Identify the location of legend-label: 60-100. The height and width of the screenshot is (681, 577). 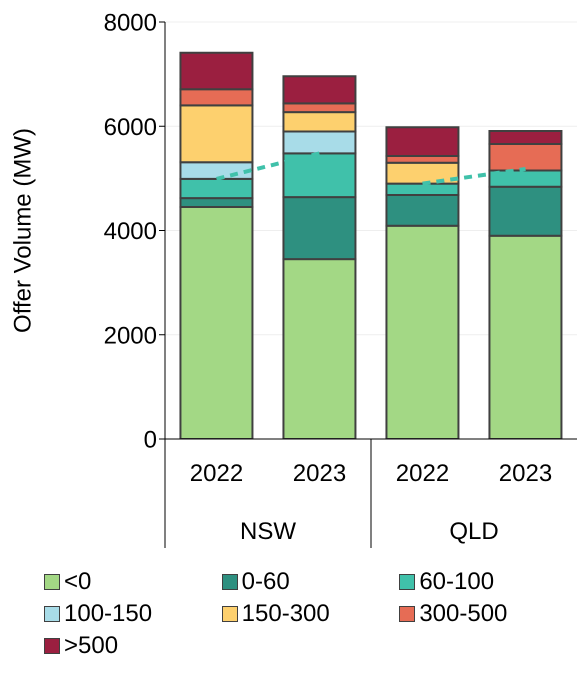
(456, 582).